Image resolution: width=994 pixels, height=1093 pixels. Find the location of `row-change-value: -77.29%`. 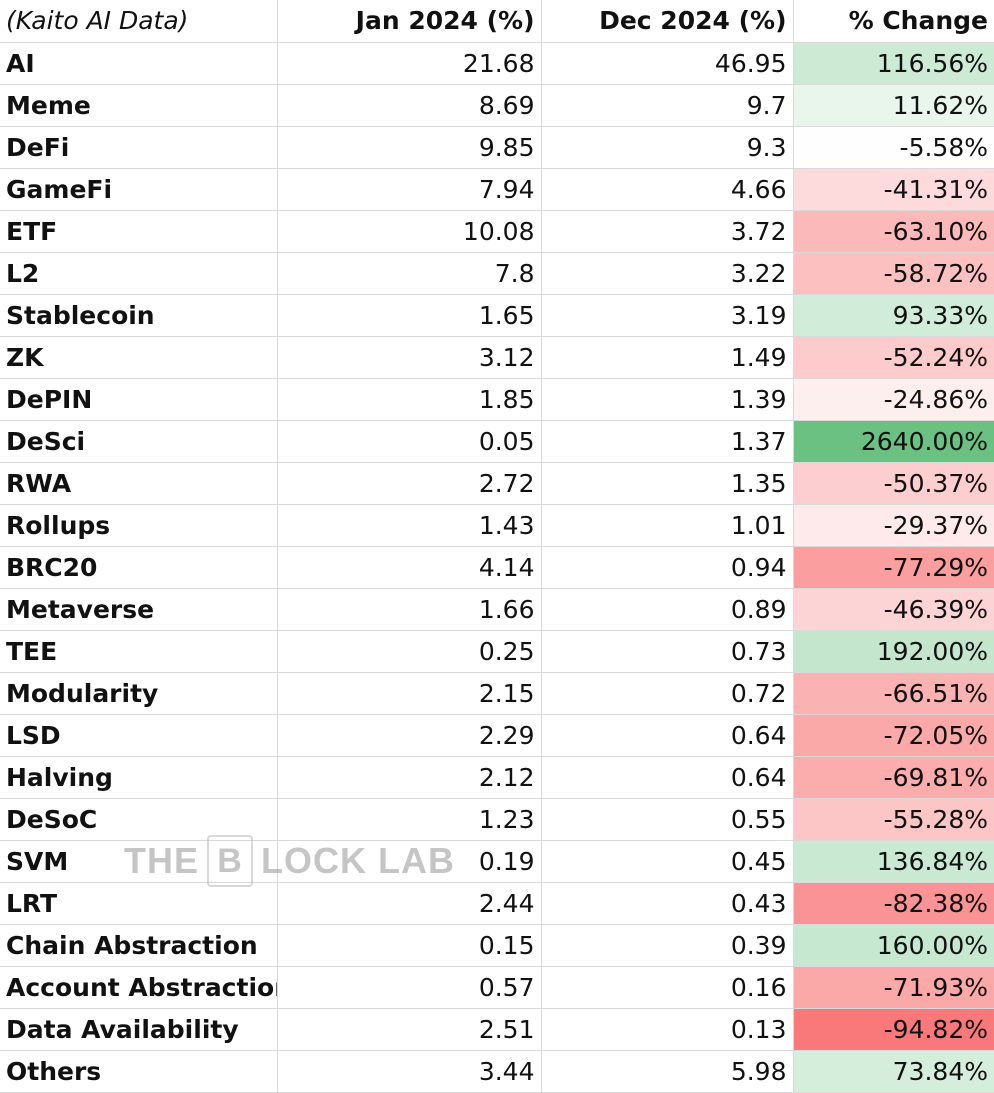

row-change-value: -77.29% is located at coordinates (893, 567).